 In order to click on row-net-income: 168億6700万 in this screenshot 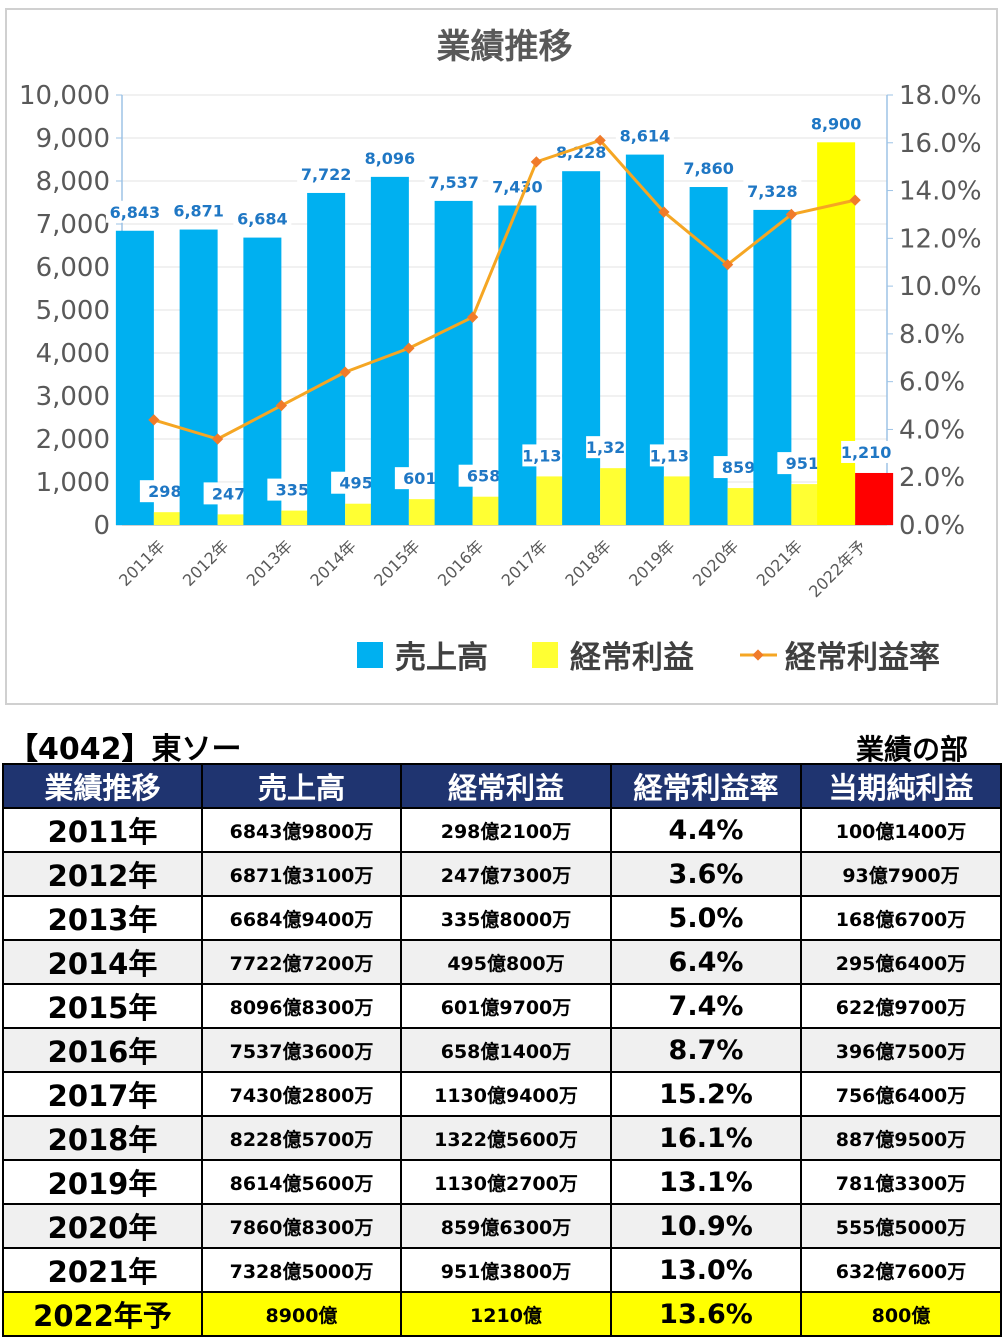, I will do `click(901, 918)`.